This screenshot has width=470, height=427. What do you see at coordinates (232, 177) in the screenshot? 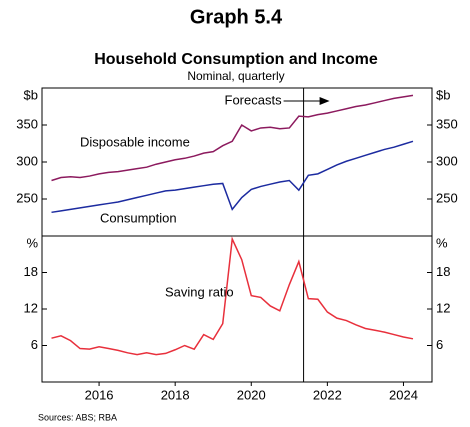
I see `series-line` at bounding box center [232, 177].